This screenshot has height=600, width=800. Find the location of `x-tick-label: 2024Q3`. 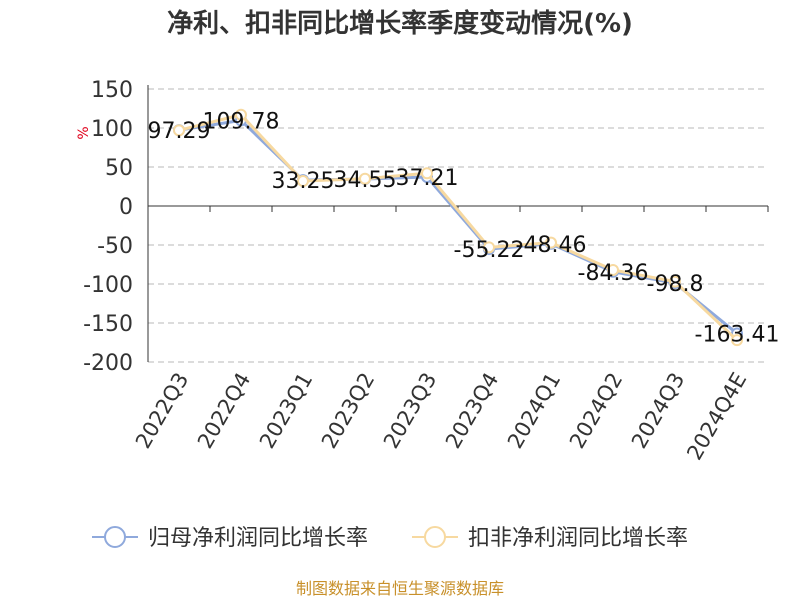

x-tick-label: 2024Q3 is located at coordinates (658, 411).